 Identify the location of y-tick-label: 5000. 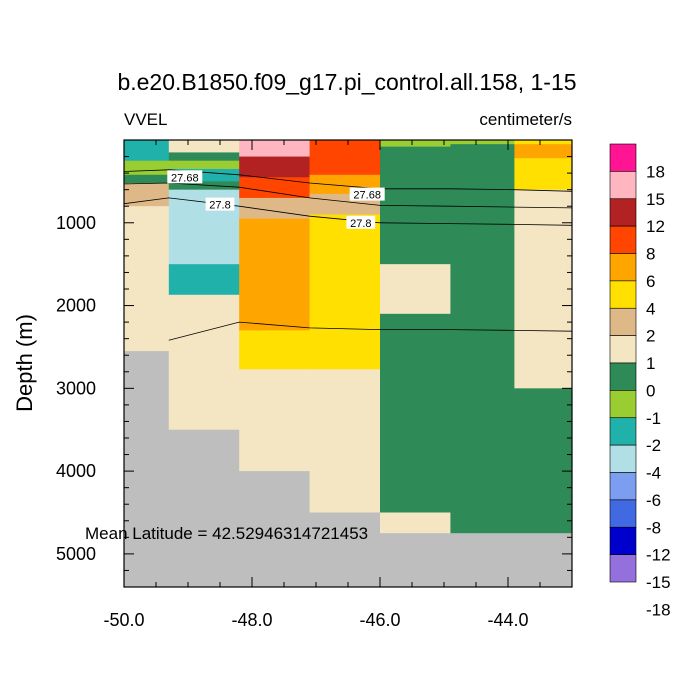
(76, 554).